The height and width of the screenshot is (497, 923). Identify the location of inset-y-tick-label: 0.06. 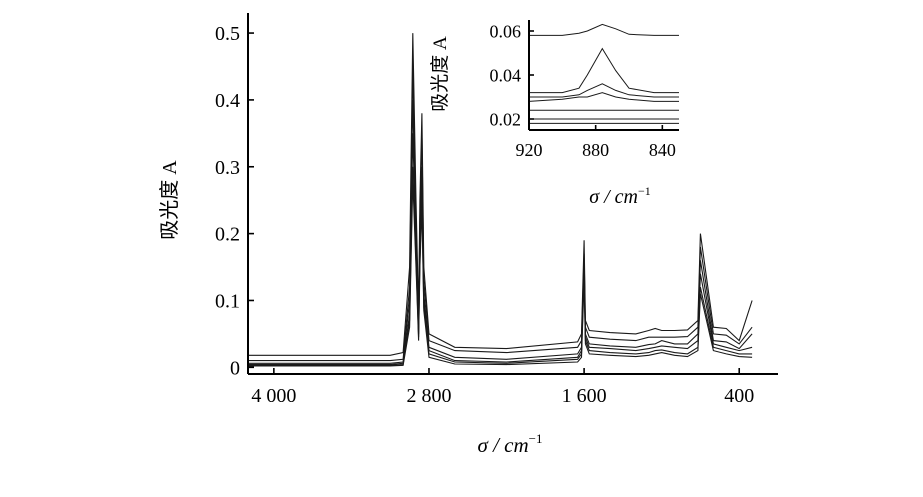
(506, 31).